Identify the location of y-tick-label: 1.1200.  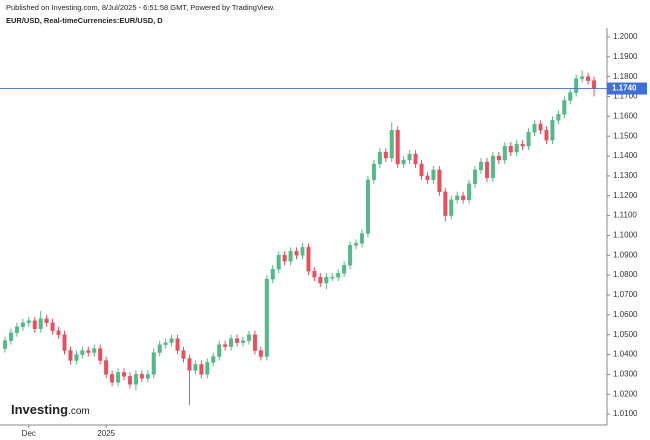
(625, 195).